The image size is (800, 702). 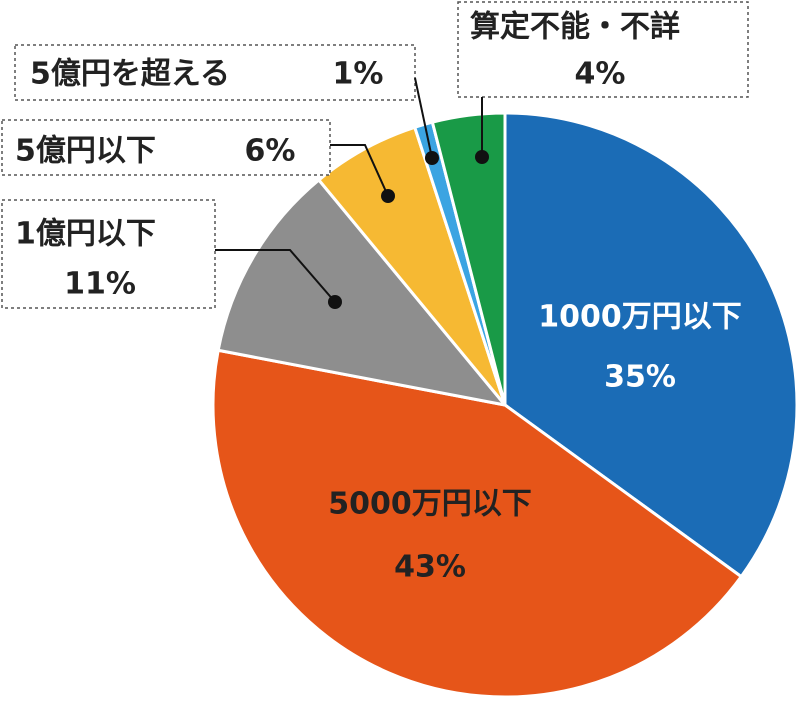 What do you see at coordinates (430, 504) in the screenshot?
I see `slice-label: 5000万円以下` at bounding box center [430, 504].